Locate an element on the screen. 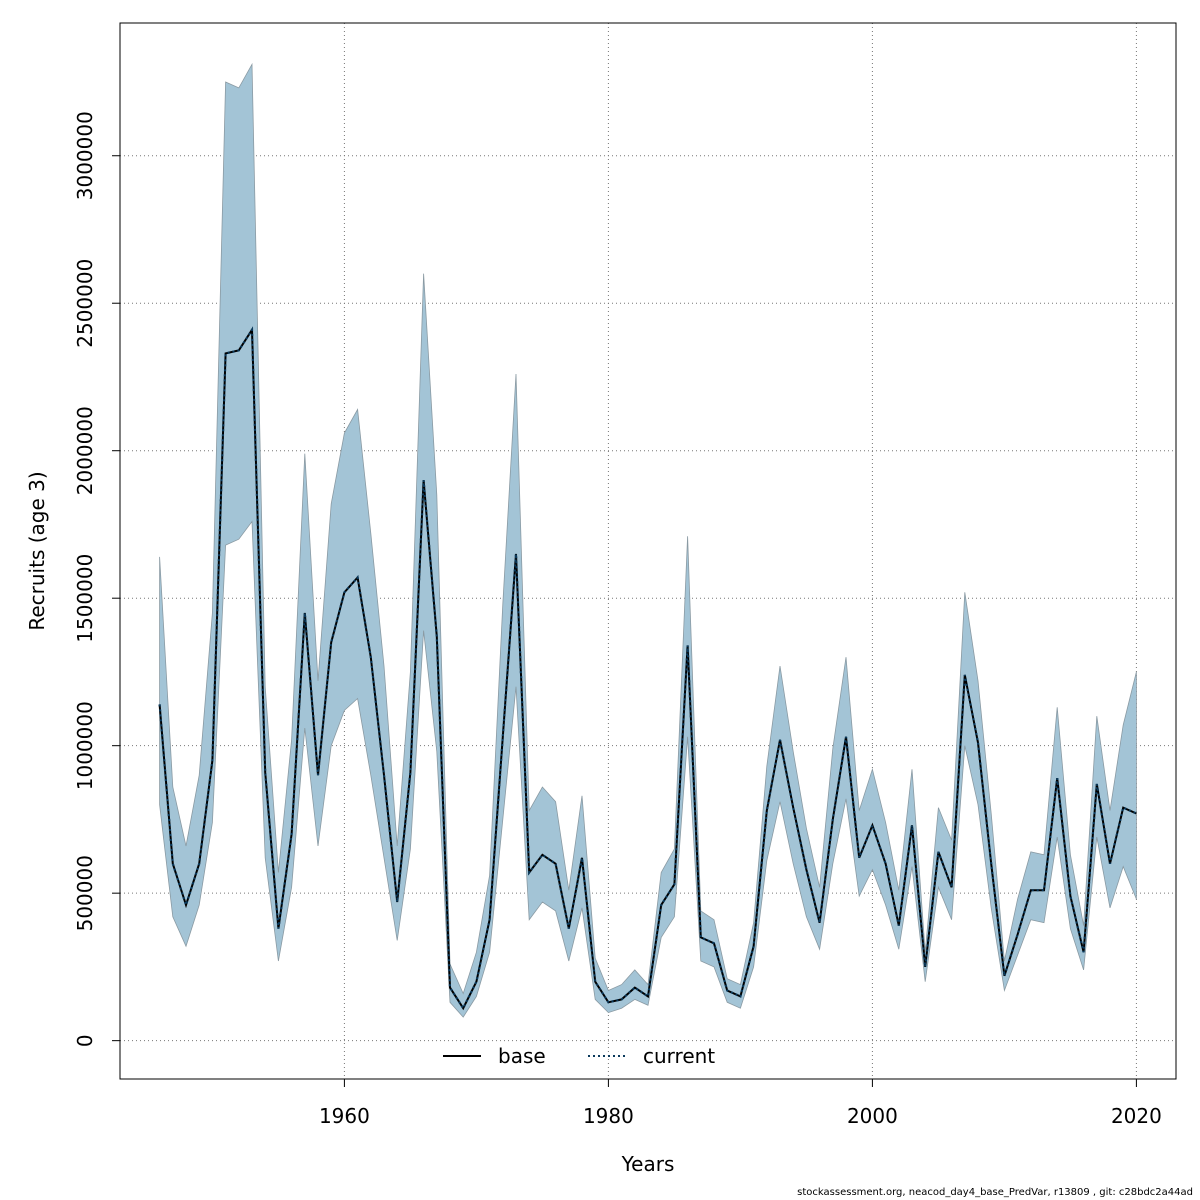 The width and height of the screenshot is (1200, 1200). x-tick-label: 2000 is located at coordinates (872, 1116).